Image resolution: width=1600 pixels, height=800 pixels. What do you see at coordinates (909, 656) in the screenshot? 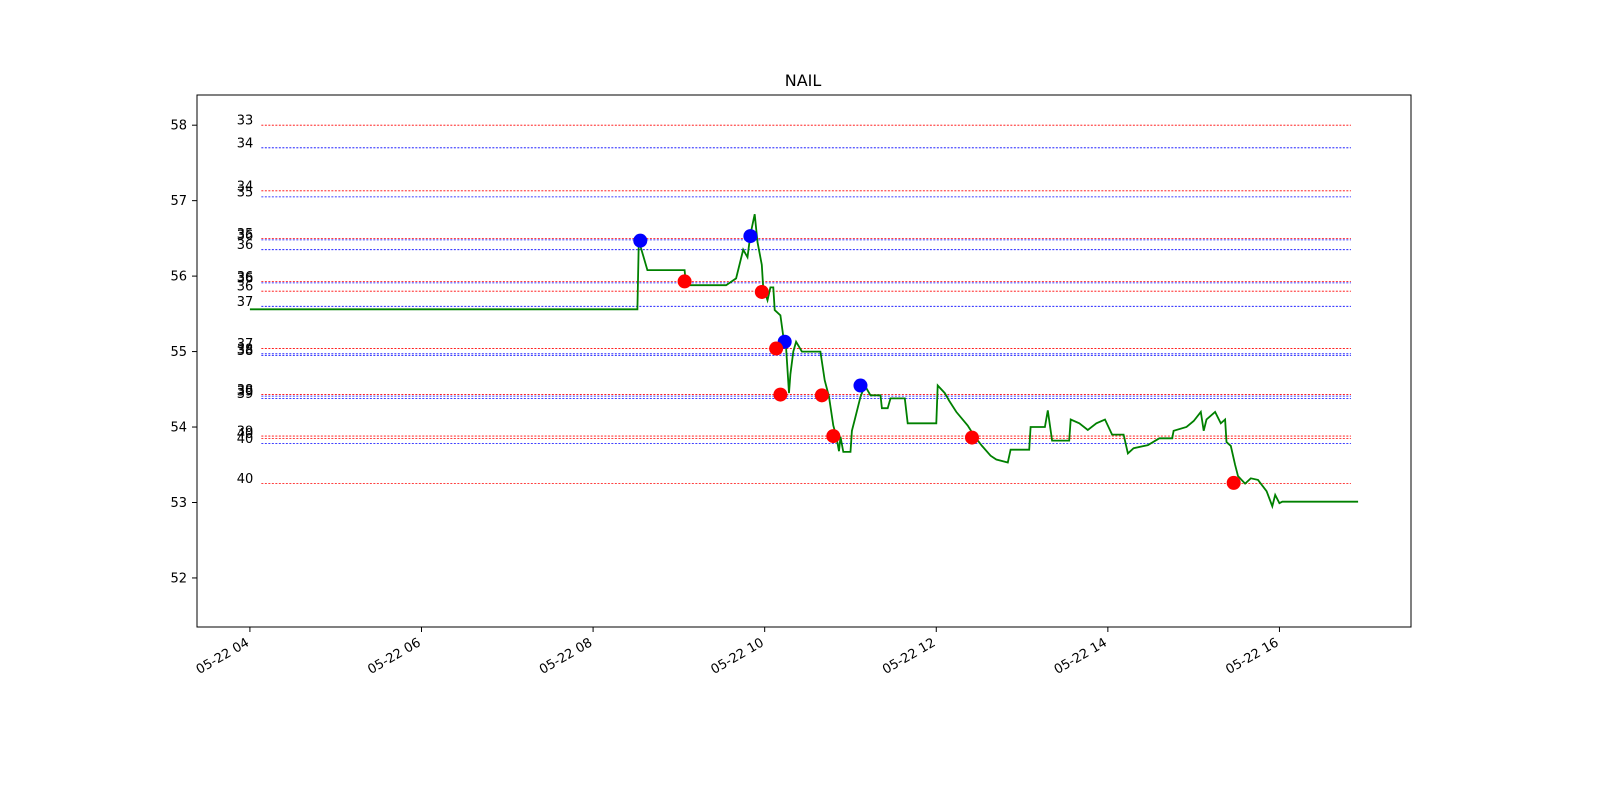
I see `x-tick-label: 05-22 12` at bounding box center [909, 656].